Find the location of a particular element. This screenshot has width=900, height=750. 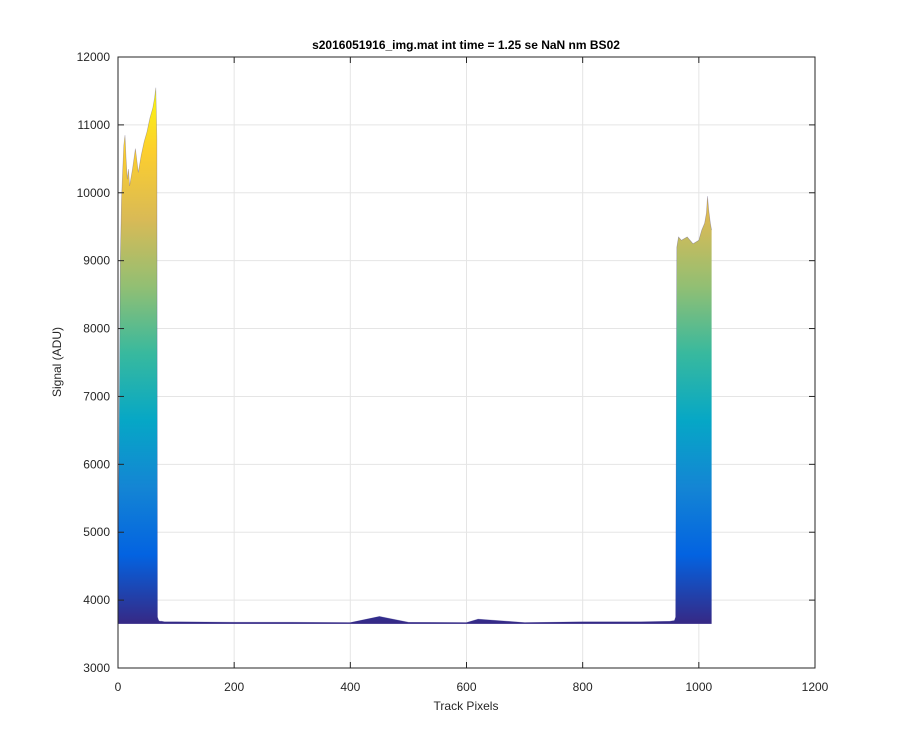

y-tick-label: 4000 is located at coordinates (96, 600).